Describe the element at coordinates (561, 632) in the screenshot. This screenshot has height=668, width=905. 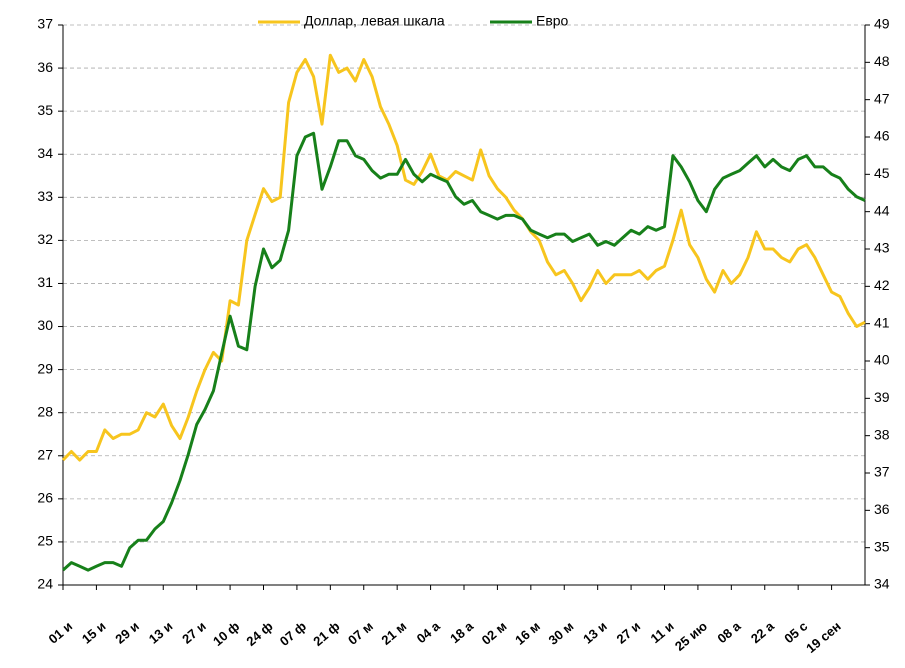
I see `x-tick-label: 30 м` at that location.